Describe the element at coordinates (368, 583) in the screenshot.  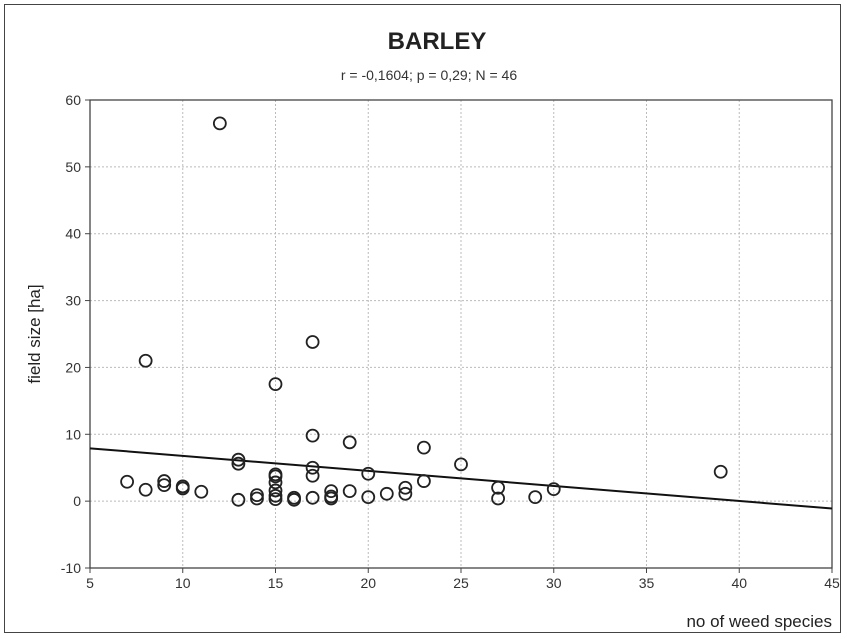
I see `x-tick-label: 20` at that location.